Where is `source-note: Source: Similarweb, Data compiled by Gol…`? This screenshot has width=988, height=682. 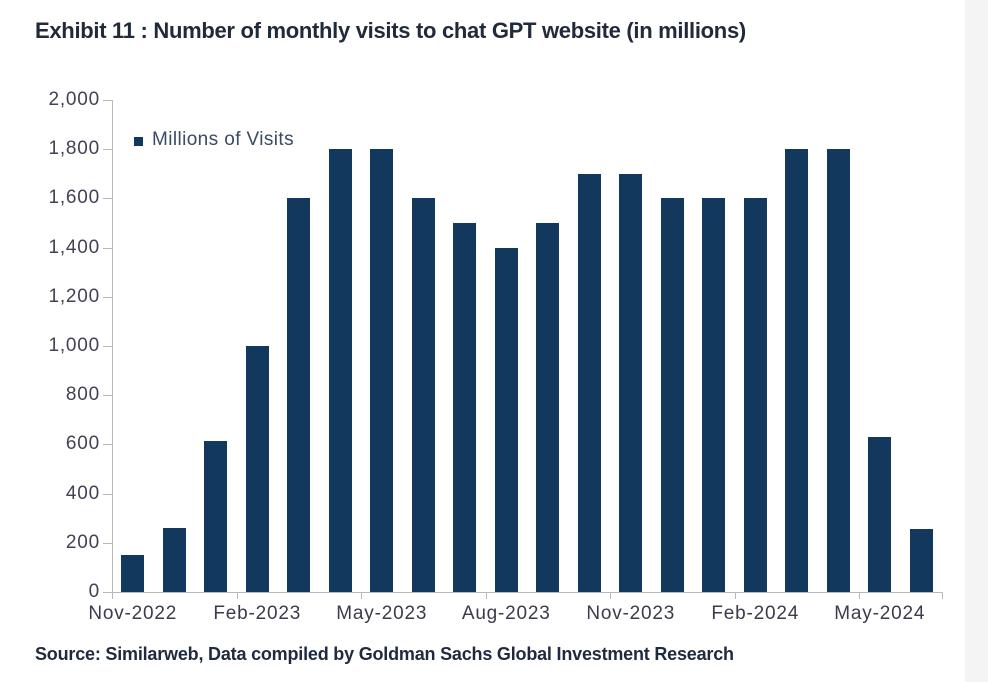
source-note: Source: Similarweb, Data compiled by Gol… is located at coordinates (384, 654).